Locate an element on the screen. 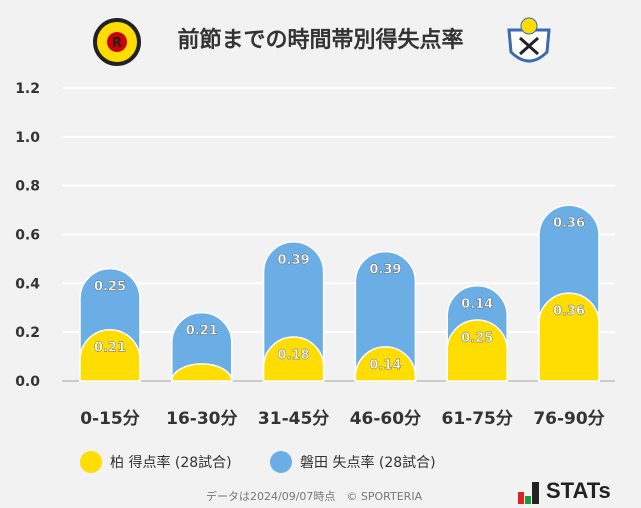 This screenshot has height=508, width=641. x-tick-label: 76-90分 is located at coordinates (568, 419).